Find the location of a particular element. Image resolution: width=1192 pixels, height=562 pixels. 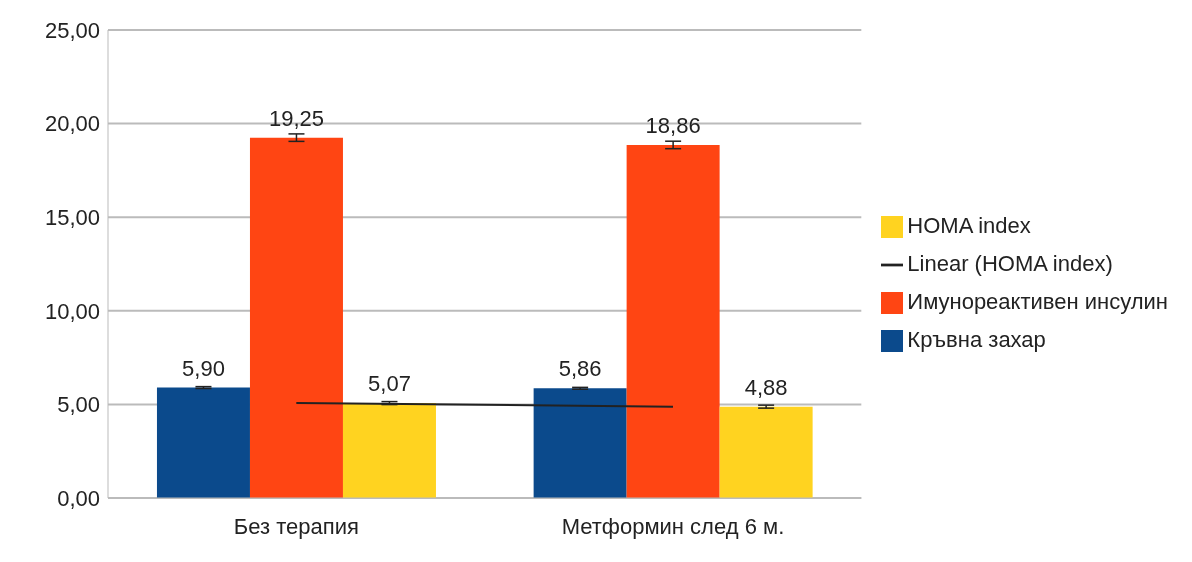

data-label: 18,86 is located at coordinates (673, 125).